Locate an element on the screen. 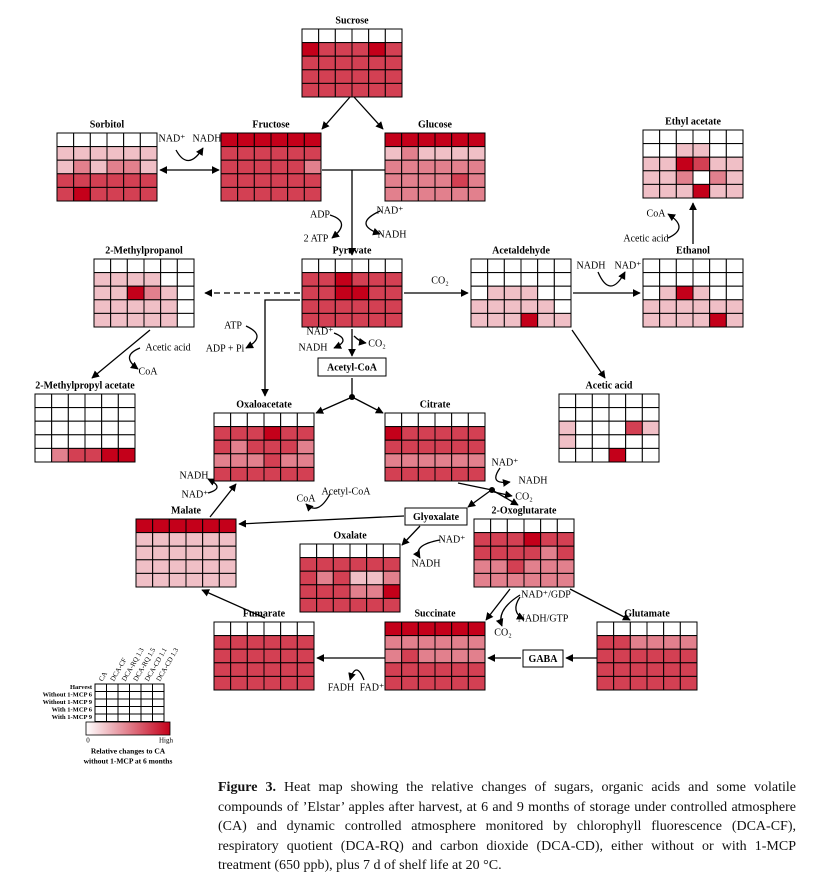 The width and height of the screenshot is (816, 884). heatmap-title: Acetaldehyde is located at coordinates (521, 250).